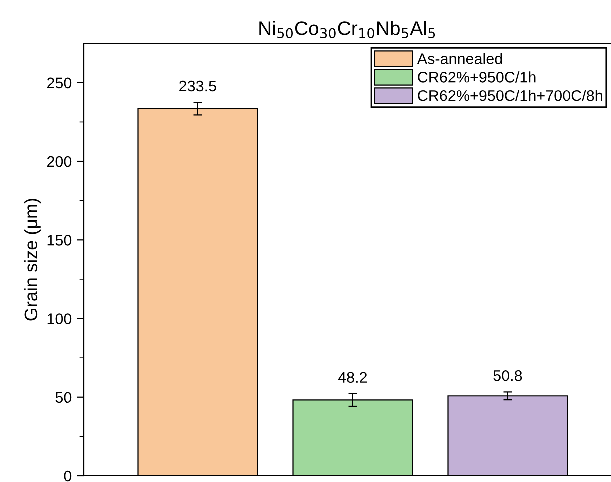  I want to click on y-tick-label: 100, so click(60, 319).